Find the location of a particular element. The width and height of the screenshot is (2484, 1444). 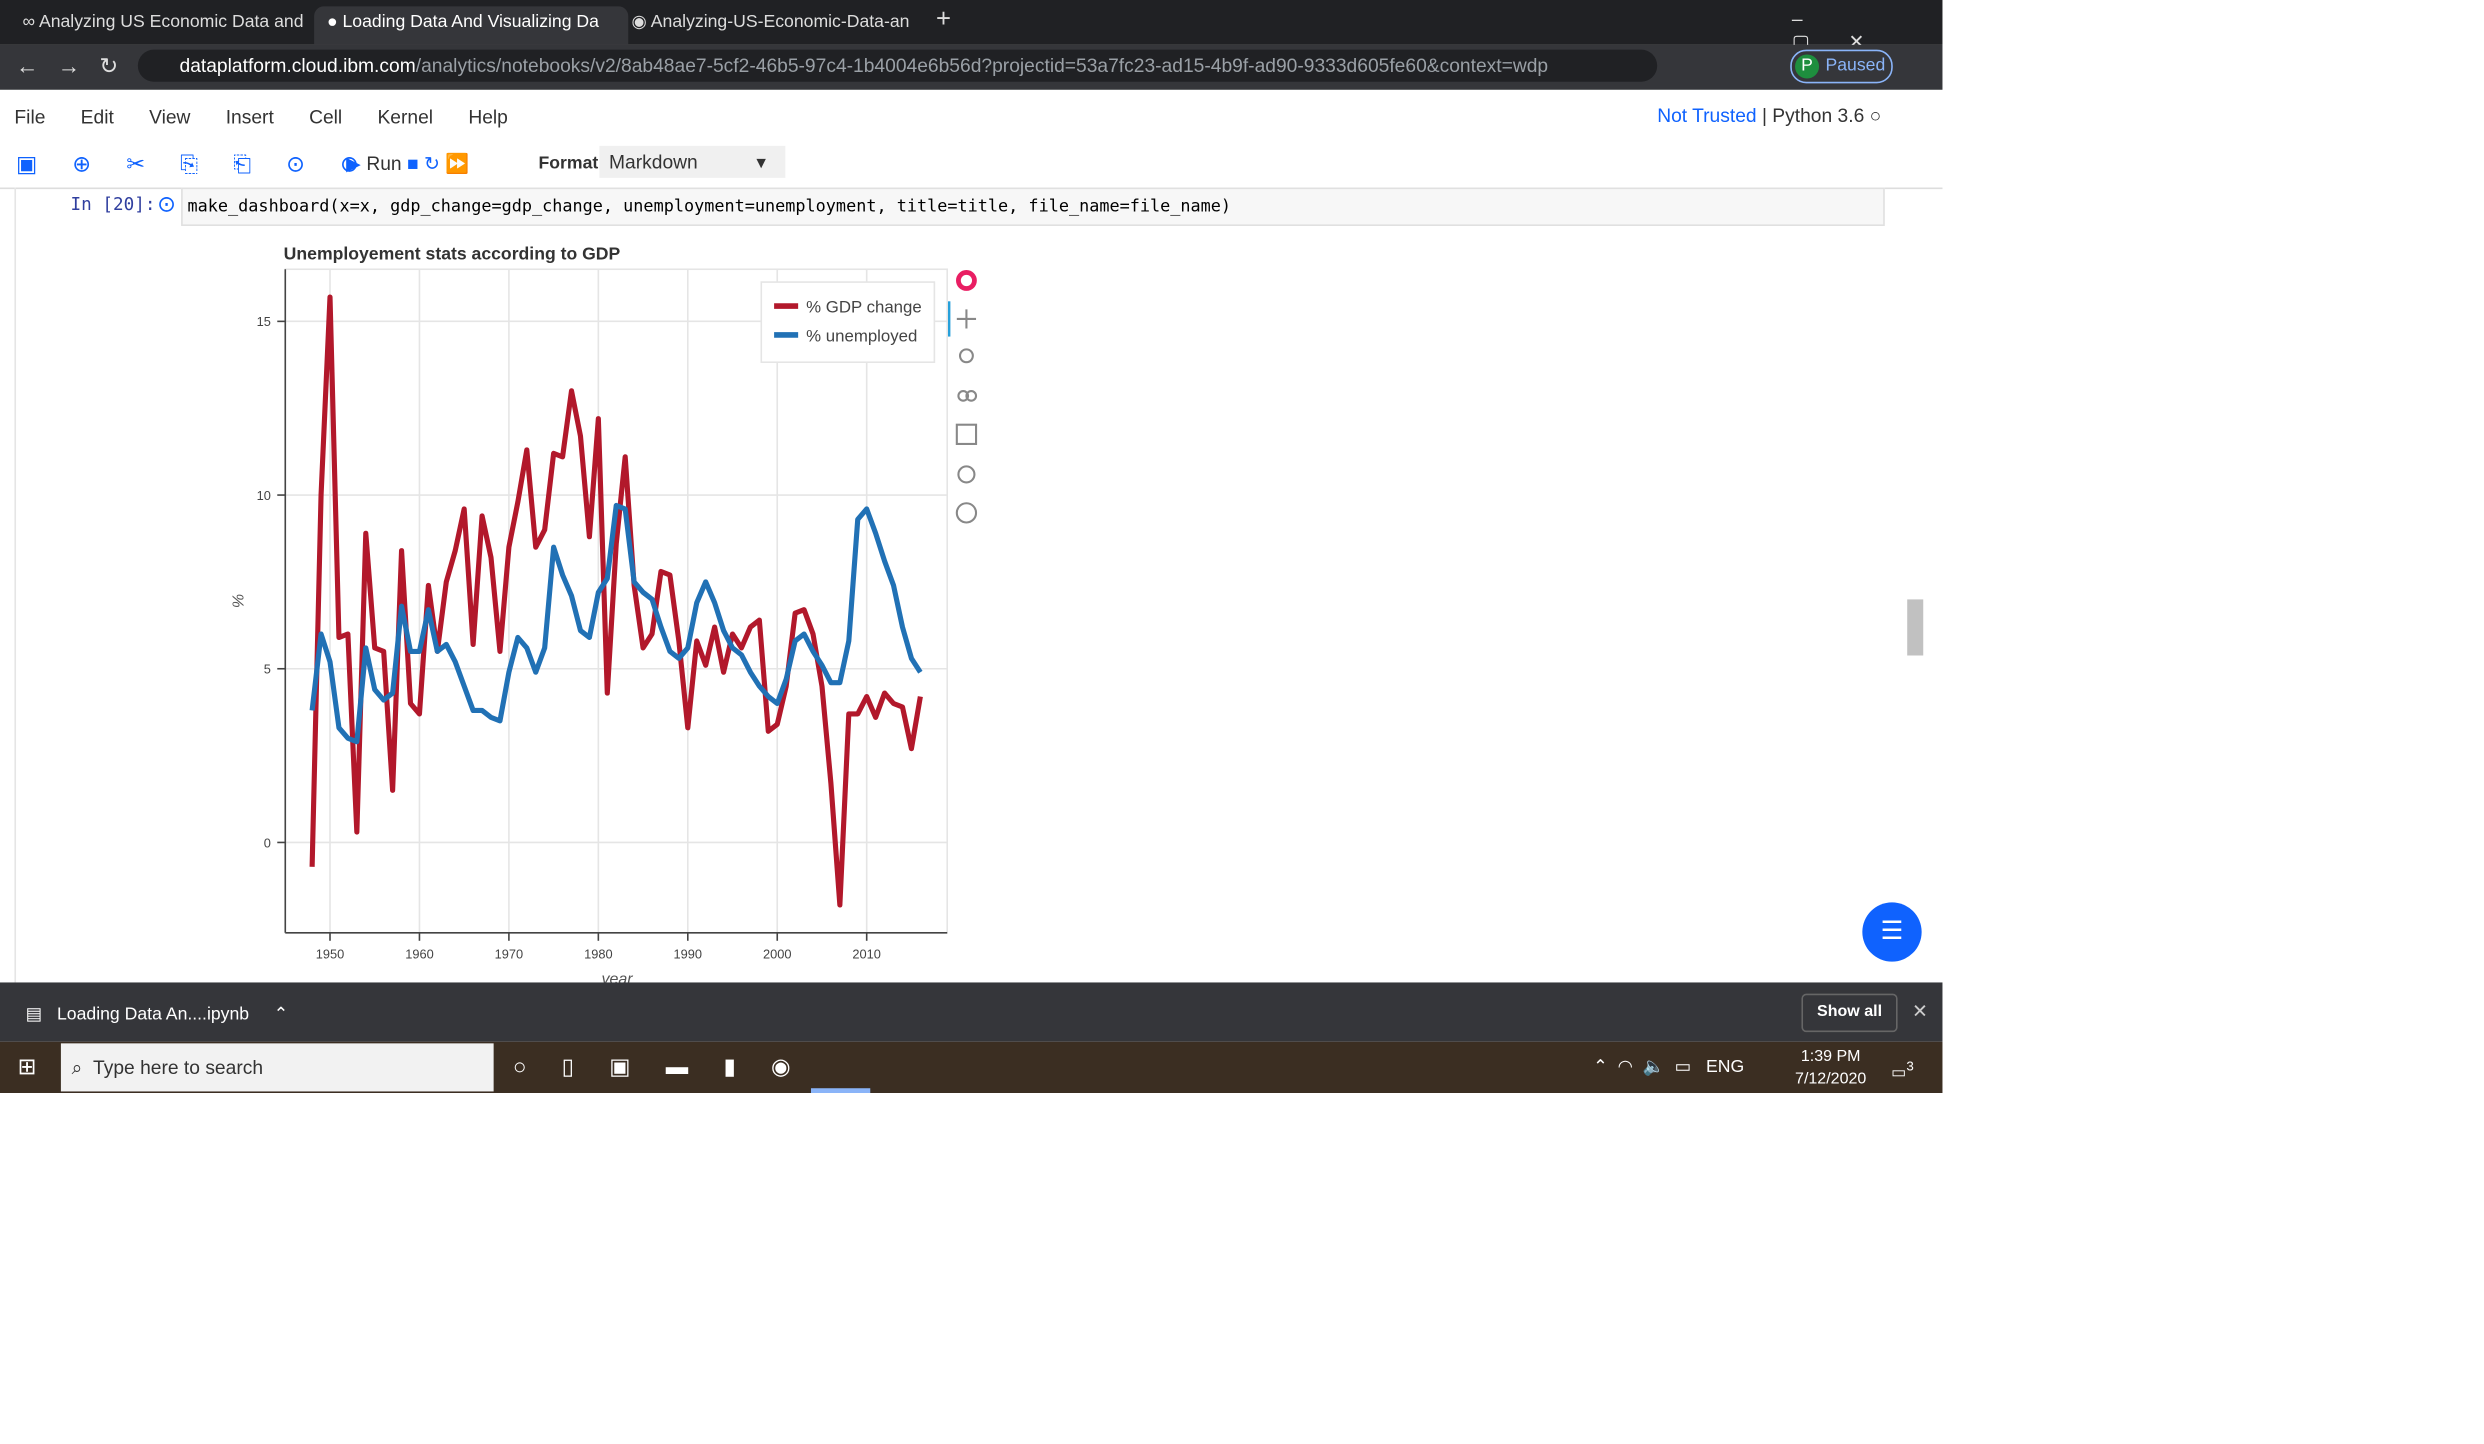

x-tick-label: 1990 is located at coordinates (688, 953).